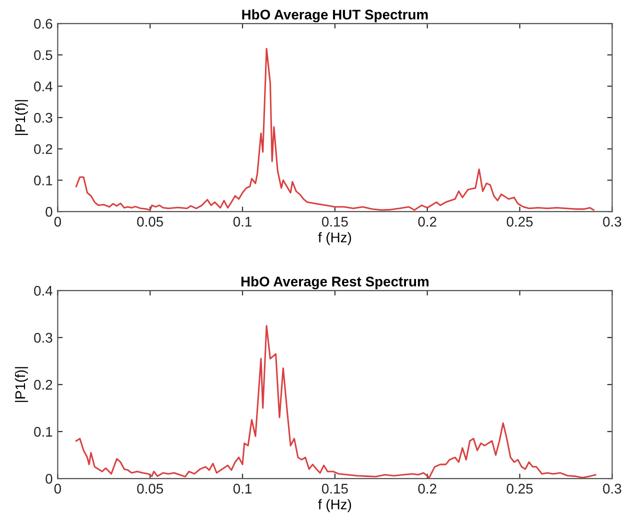 The width and height of the screenshot is (641, 523). Describe the element at coordinates (43, 55) in the screenshot. I see `y-tick-label: 0.5` at that location.